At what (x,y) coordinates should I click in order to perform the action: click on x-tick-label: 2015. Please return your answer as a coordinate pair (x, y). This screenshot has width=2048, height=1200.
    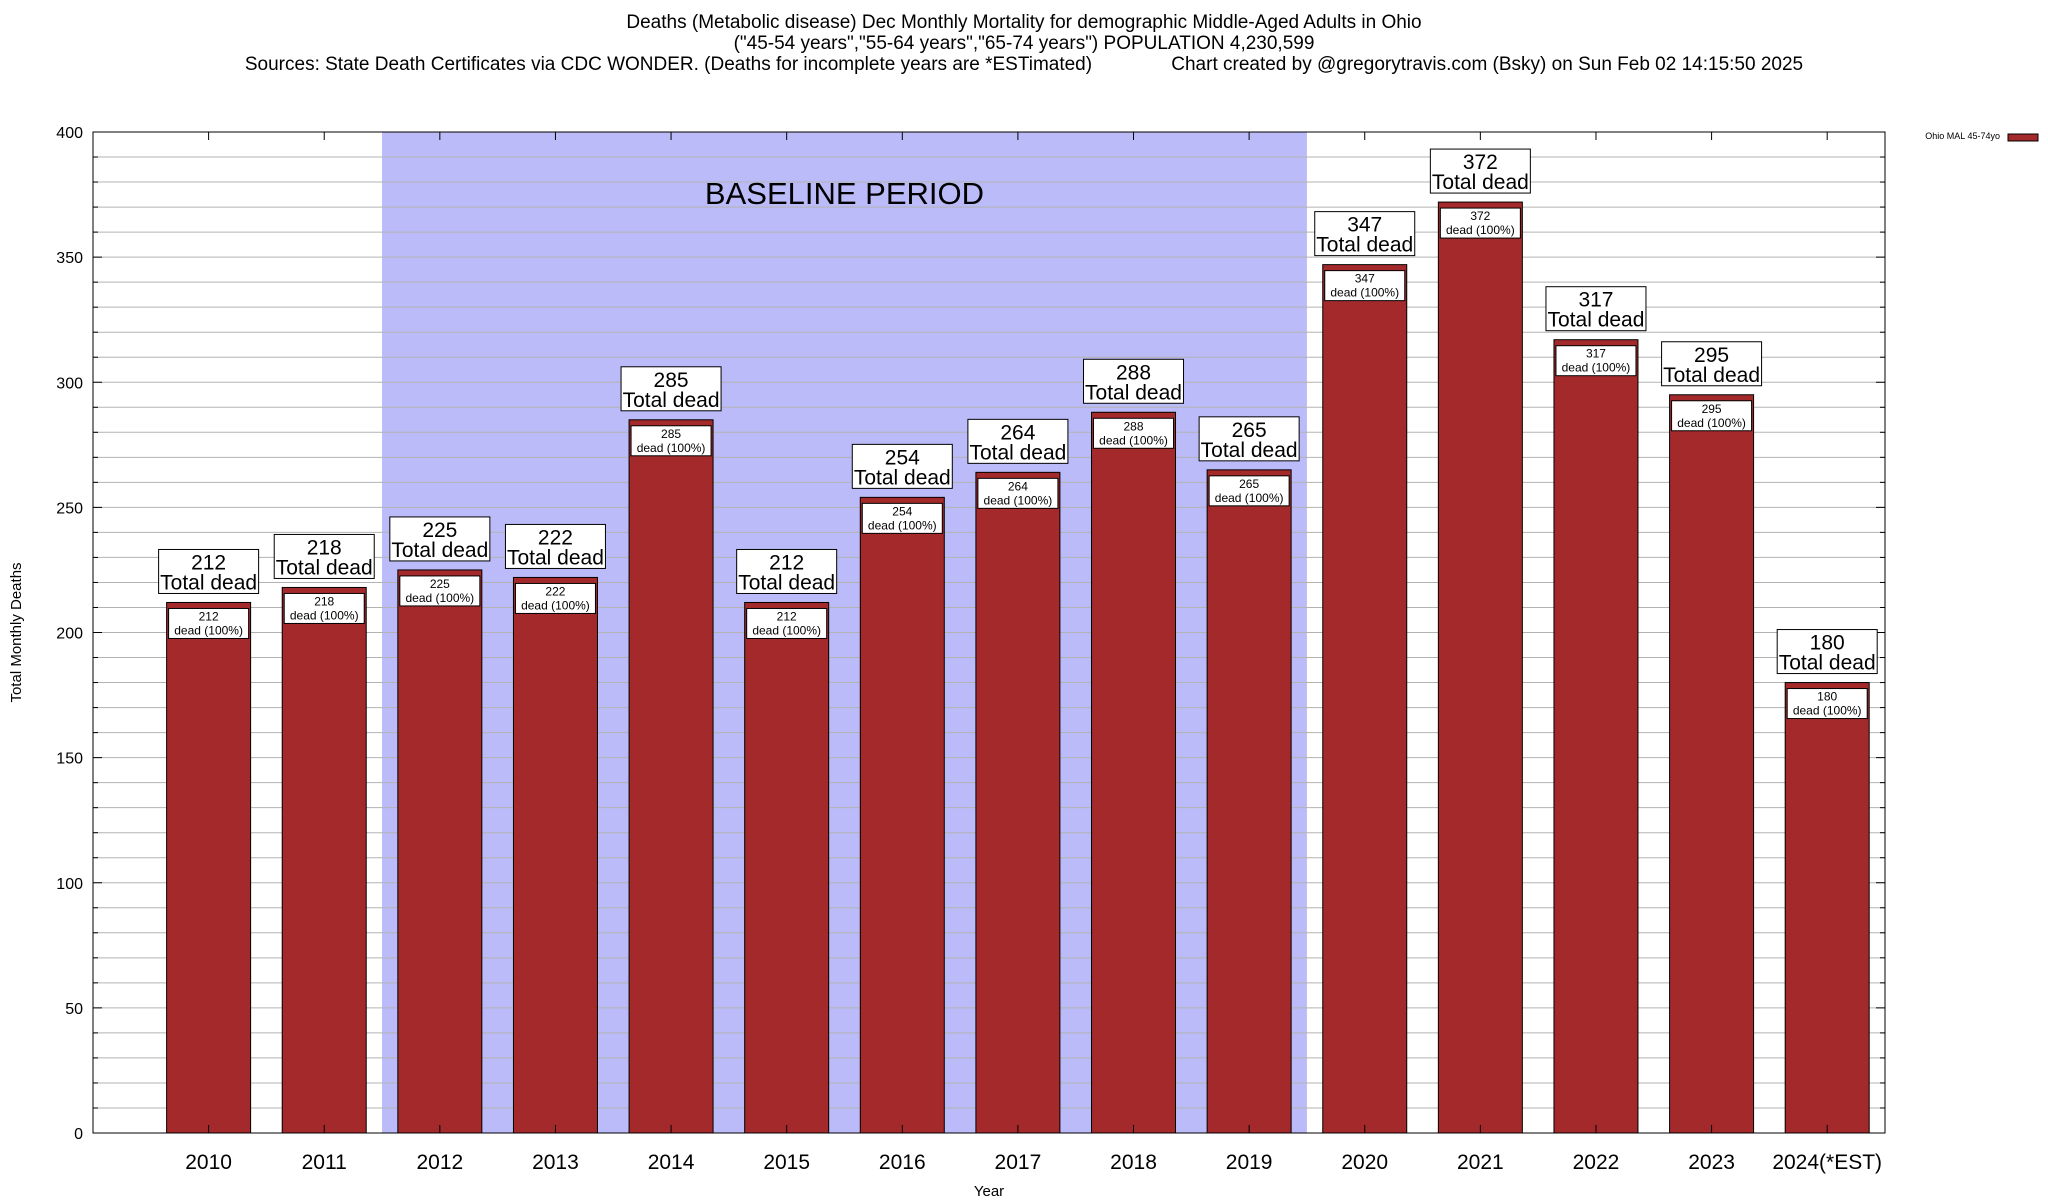
    Looking at the image, I should click on (786, 1162).